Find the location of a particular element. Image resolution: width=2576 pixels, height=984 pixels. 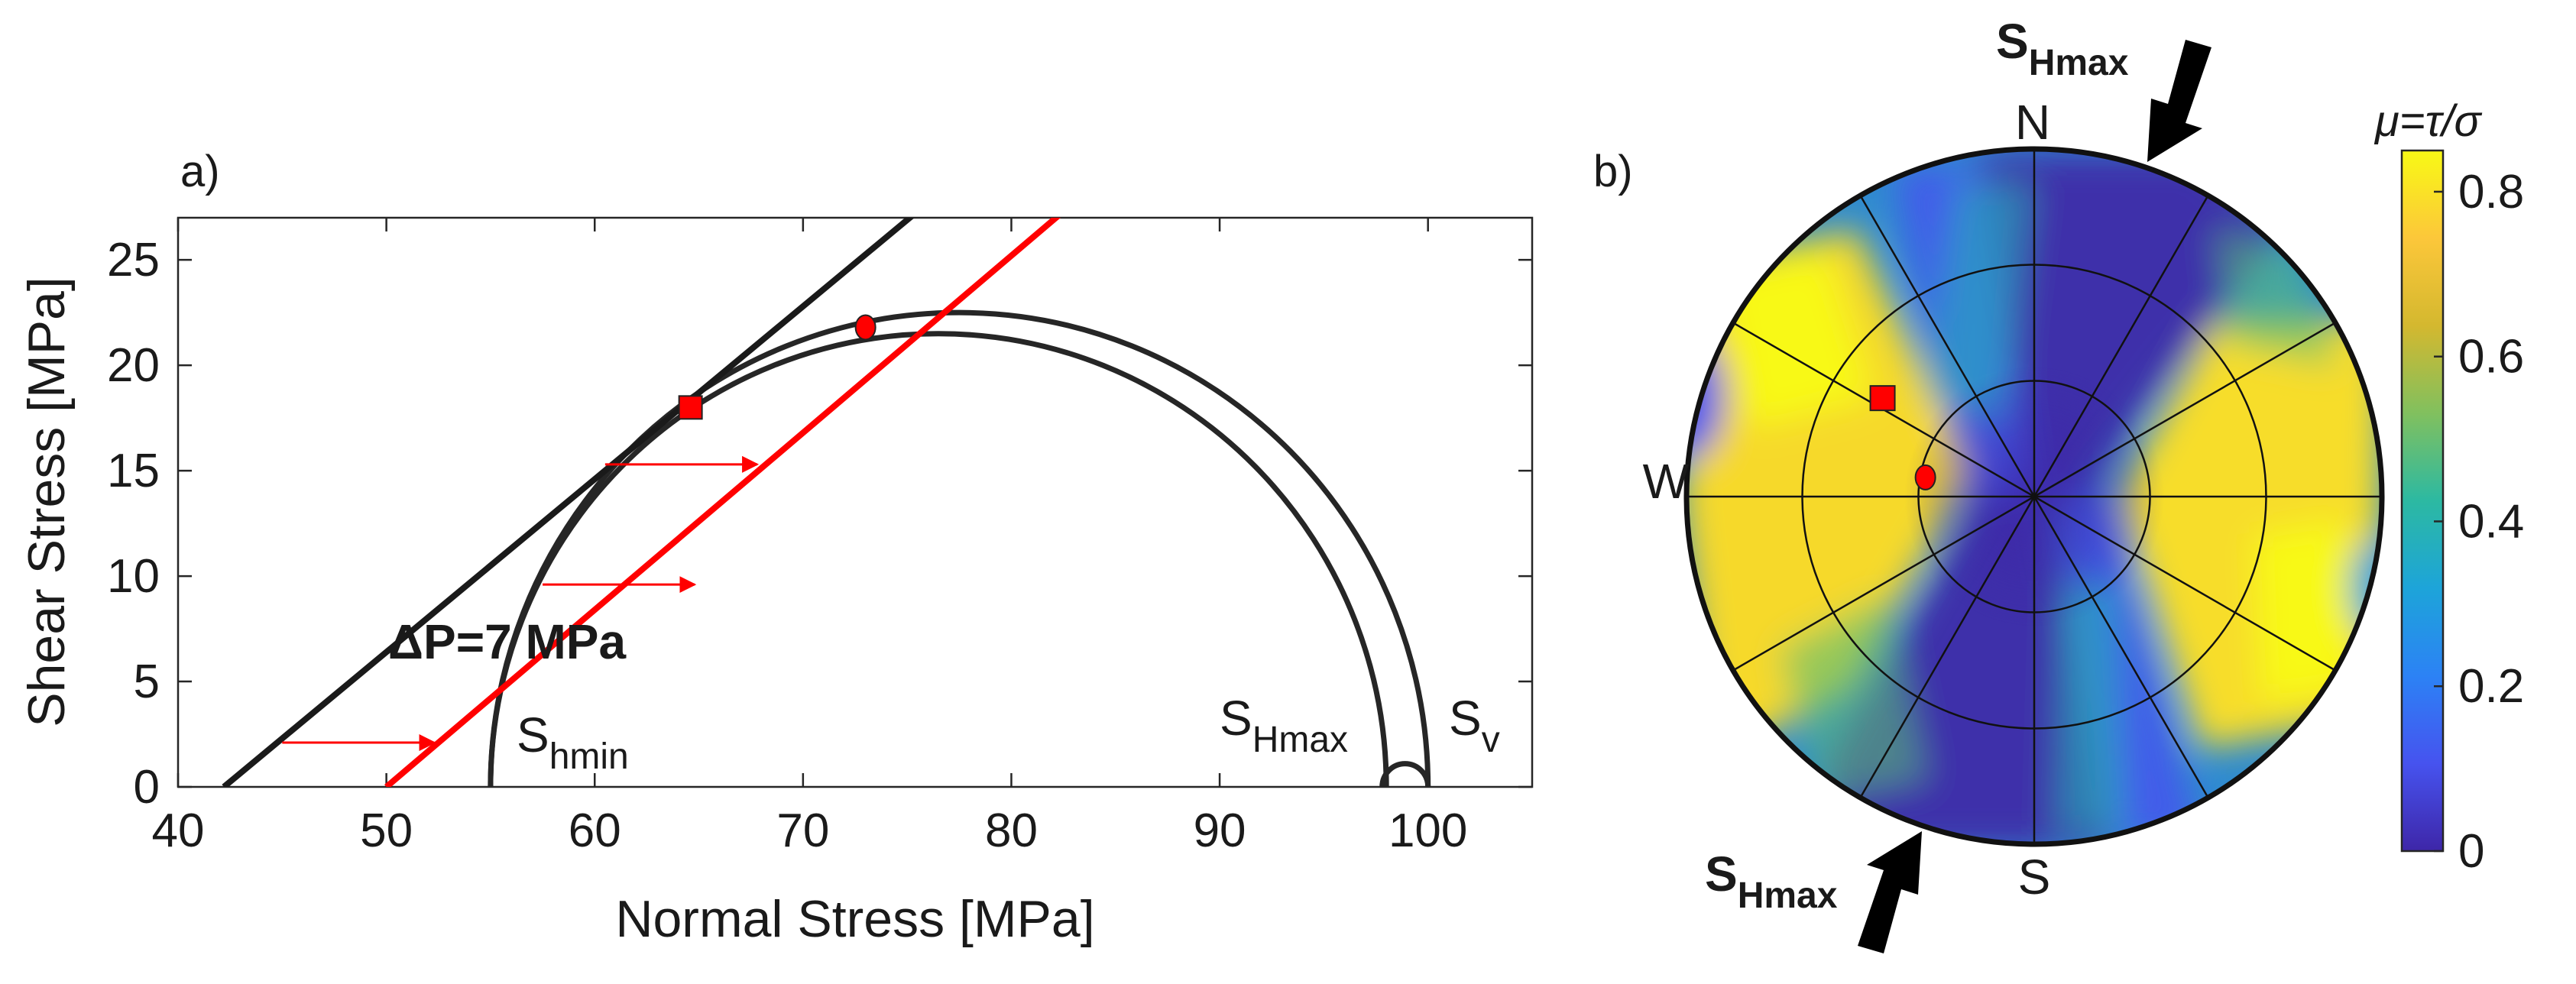

panel-b-label: b) is located at coordinates (1613, 171).